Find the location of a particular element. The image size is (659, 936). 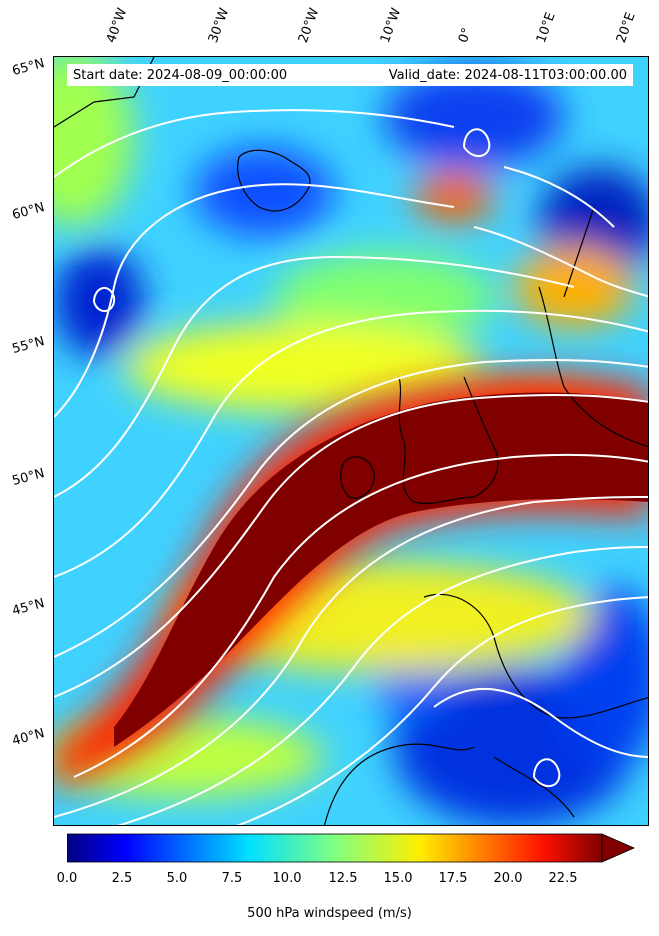

lat-label-60n: 60°N is located at coordinates (28, 211).